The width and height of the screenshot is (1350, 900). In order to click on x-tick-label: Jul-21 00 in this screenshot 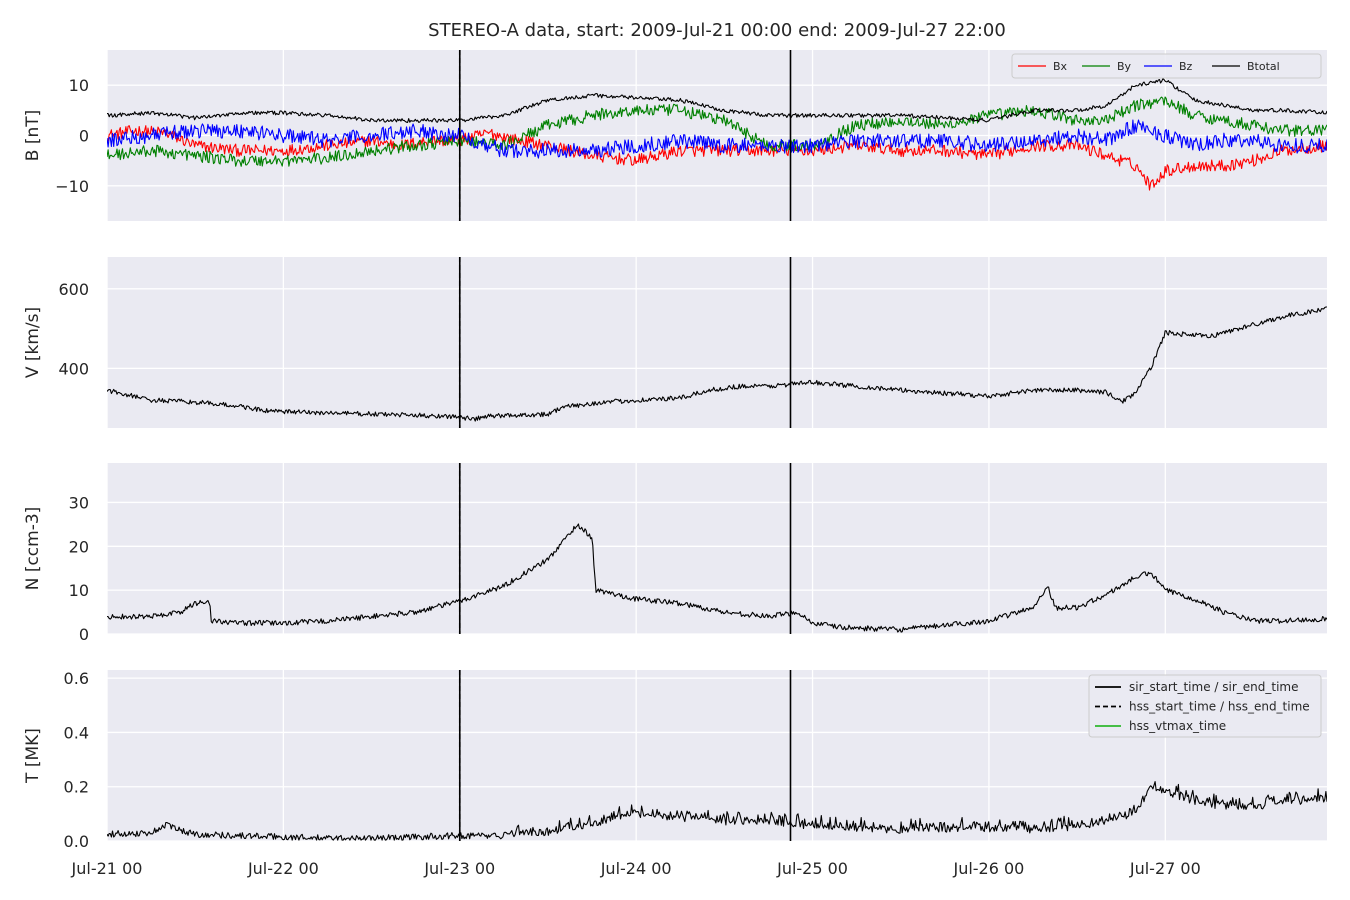, I will do `click(107, 868)`.